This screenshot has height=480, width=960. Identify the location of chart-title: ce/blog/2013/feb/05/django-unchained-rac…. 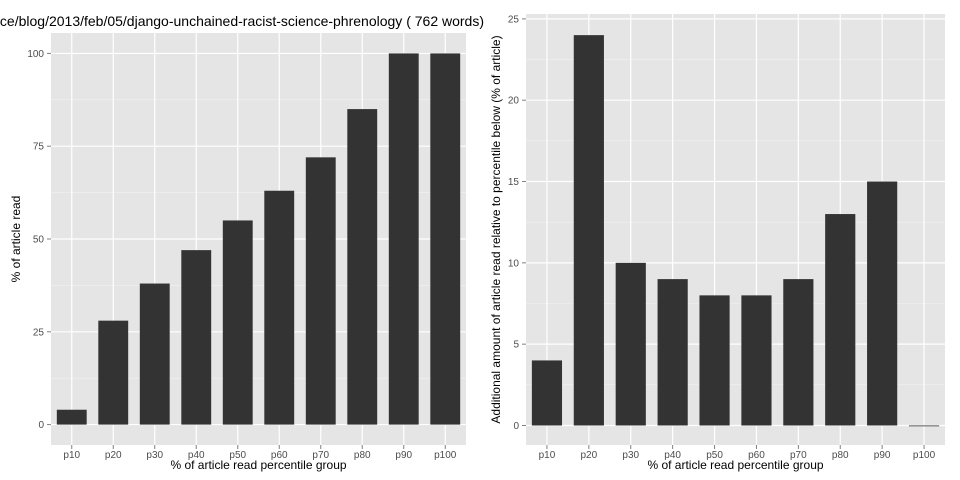
(242, 21).